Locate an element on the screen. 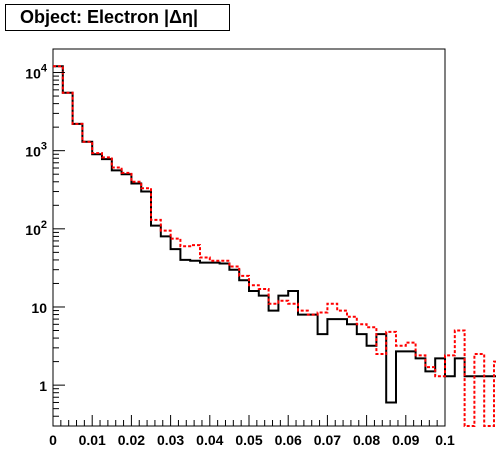 This screenshot has width=496, height=472. x-tick-label: 0.08 is located at coordinates (366, 440).